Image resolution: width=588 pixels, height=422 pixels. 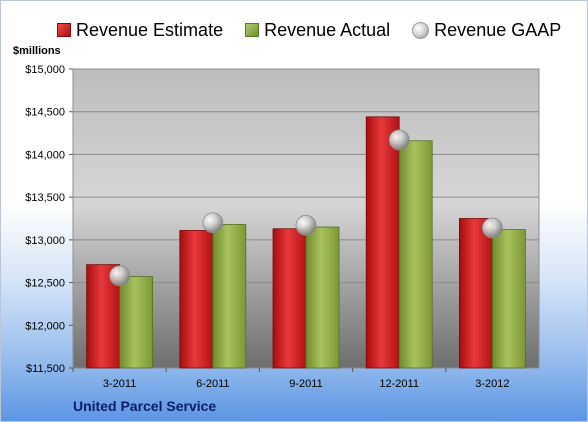 What do you see at coordinates (119, 384) in the screenshot?
I see `x-tick-label: 3-2011` at bounding box center [119, 384].